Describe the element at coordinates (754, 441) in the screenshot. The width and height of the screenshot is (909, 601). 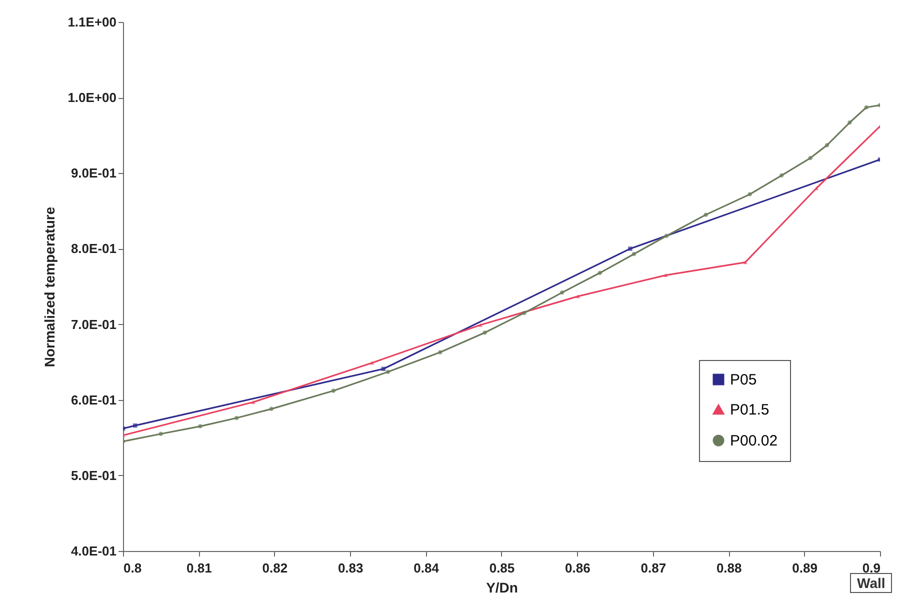
I see `legend-label: P00.02` at that location.